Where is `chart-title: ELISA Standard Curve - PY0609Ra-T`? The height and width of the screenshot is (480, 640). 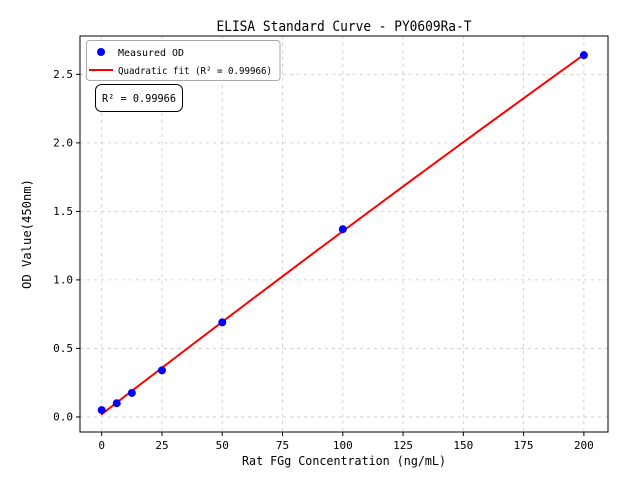
chart-title: ELISA Standard Curve - PY0609Ra-T is located at coordinates (345, 27).